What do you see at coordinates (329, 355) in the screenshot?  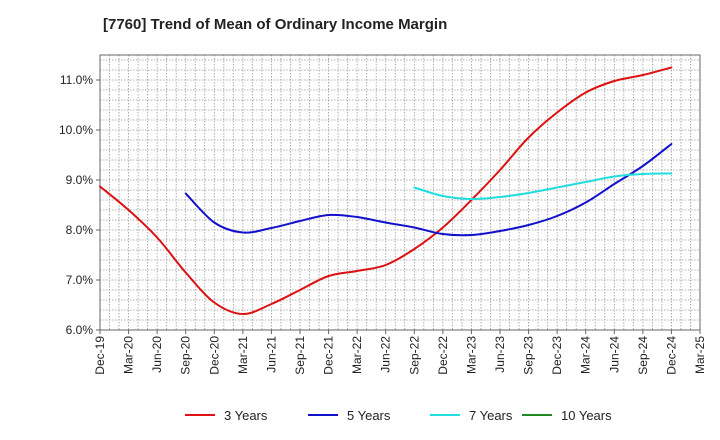 I see `x-tick-label: Dec-21` at bounding box center [329, 355].